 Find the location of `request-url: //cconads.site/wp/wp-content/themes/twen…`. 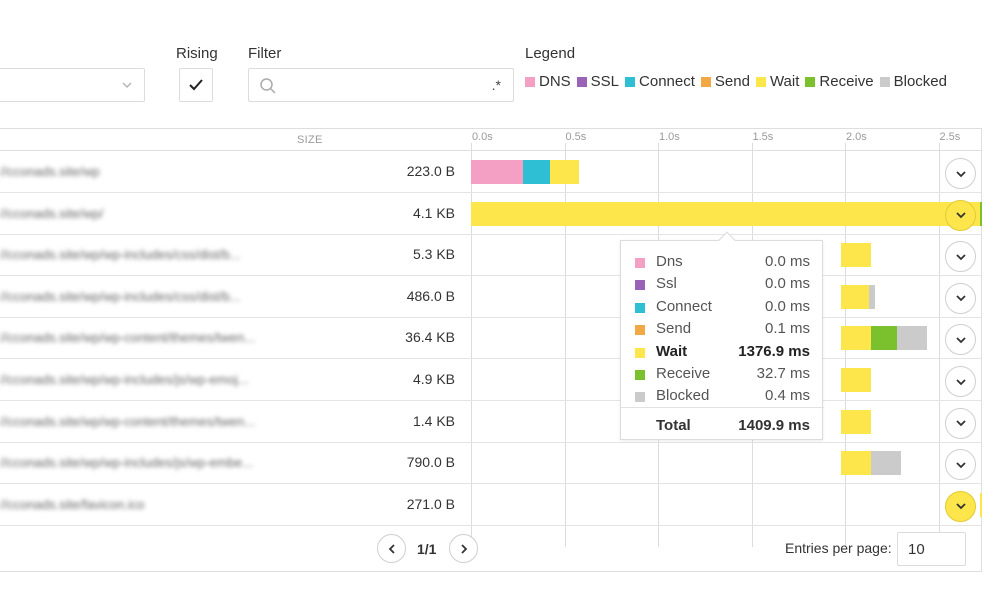

request-url: //cconads.site/wp/wp-content/themes/twen… is located at coordinates (128, 421).